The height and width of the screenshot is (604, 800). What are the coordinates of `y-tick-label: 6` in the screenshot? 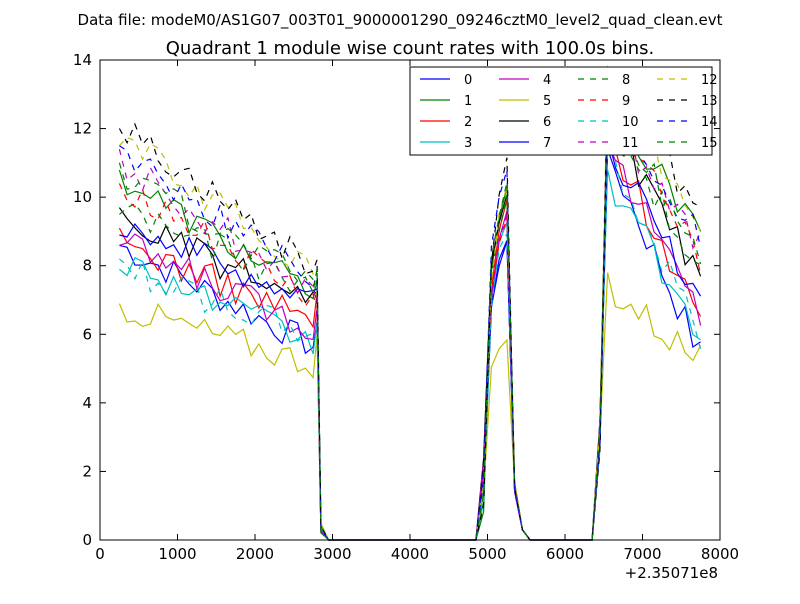 It's located at (87, 334).